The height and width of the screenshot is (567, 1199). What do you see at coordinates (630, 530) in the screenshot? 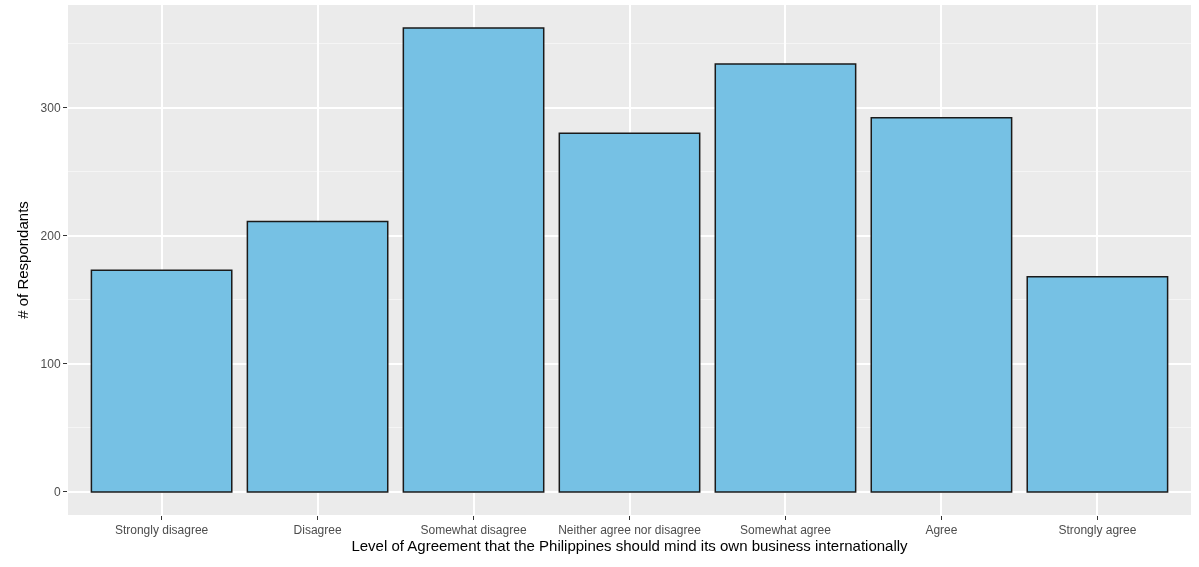
I see `x-tick-label: Neither agree nor disagree` at bounding box center [630, 530].